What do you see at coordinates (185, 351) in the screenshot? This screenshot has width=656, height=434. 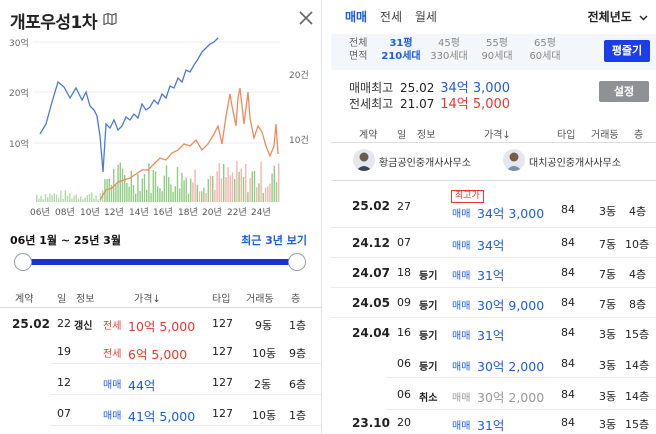 I see `table-row: 19 전세 6억 5,000 127 10동 9층` at bounding box center [185, 351].